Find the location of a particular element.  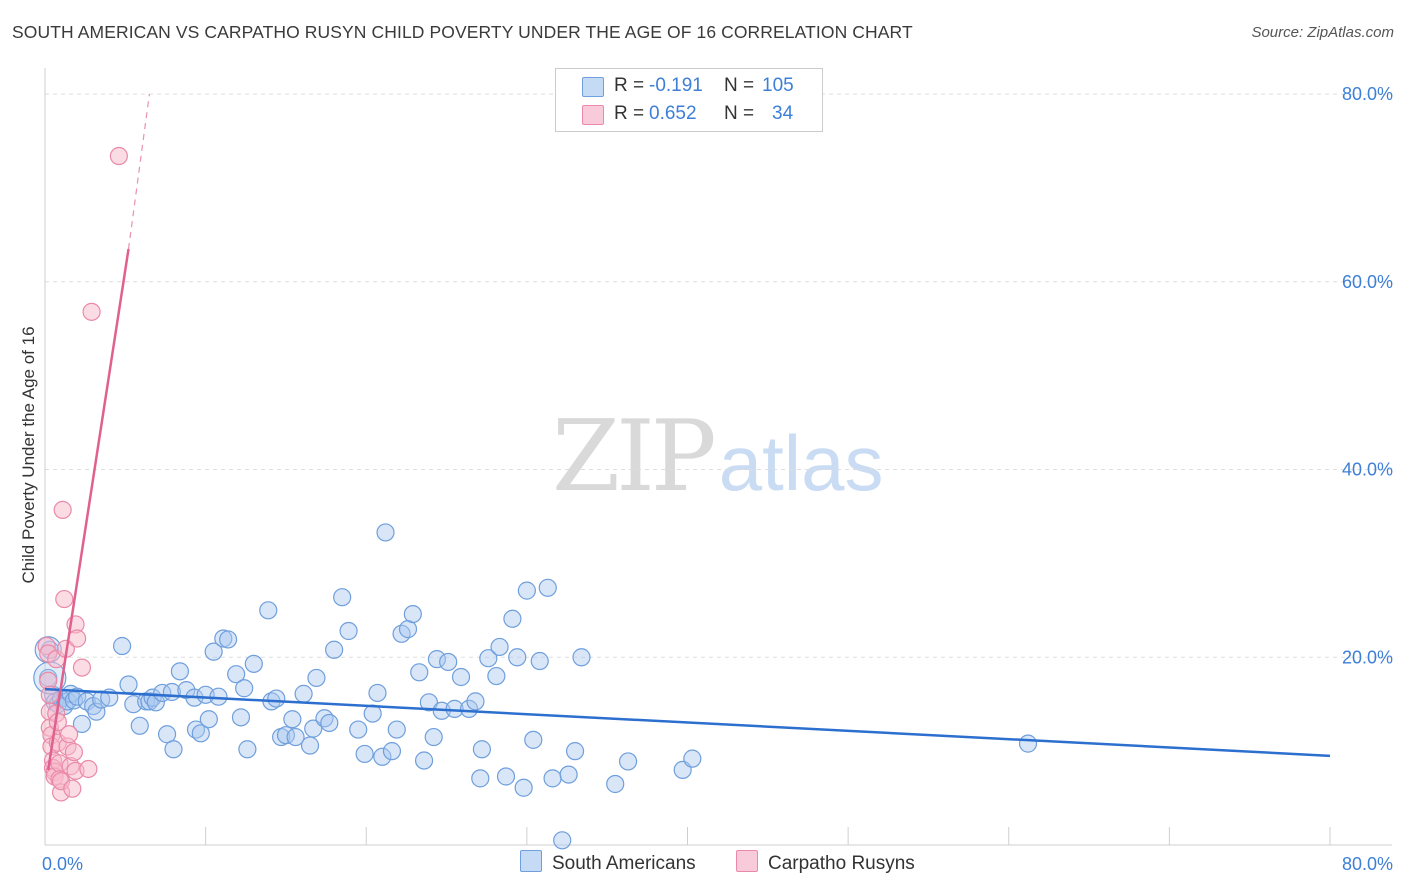

watermark-atlas: atlas is located at coordinates (801, 463).